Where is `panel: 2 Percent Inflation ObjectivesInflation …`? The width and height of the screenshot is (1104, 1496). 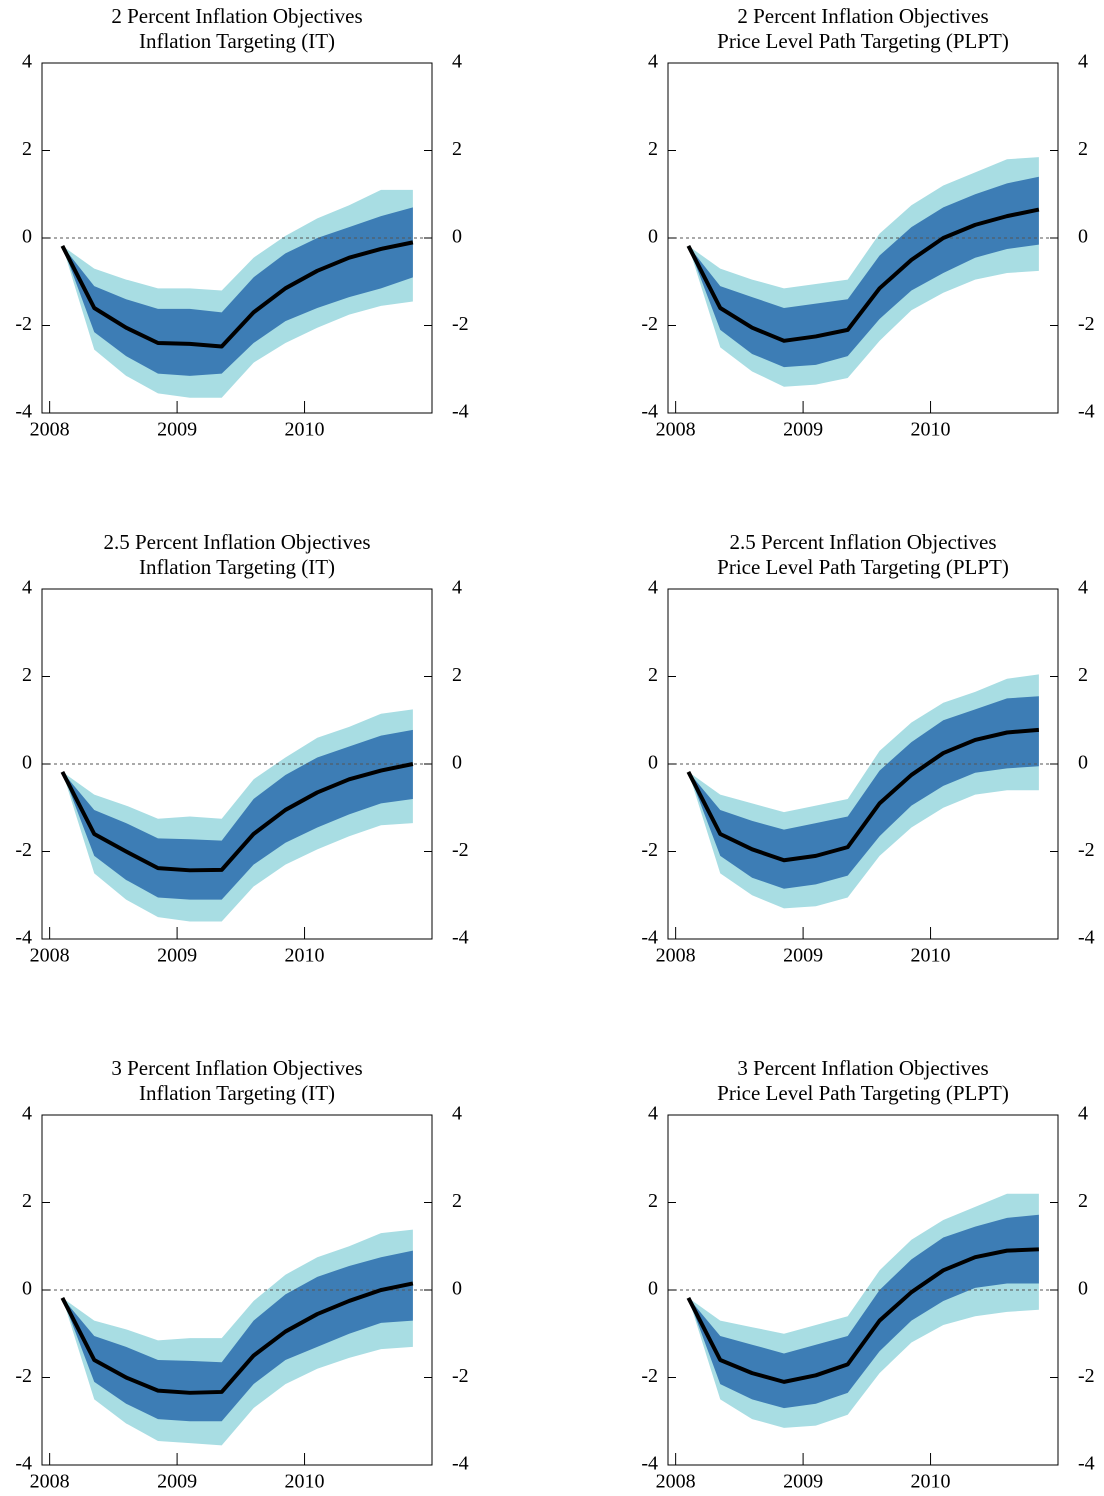
panel: 2 Percent Inflation ObjectivesInflation … is located at coordinates (241, 222).